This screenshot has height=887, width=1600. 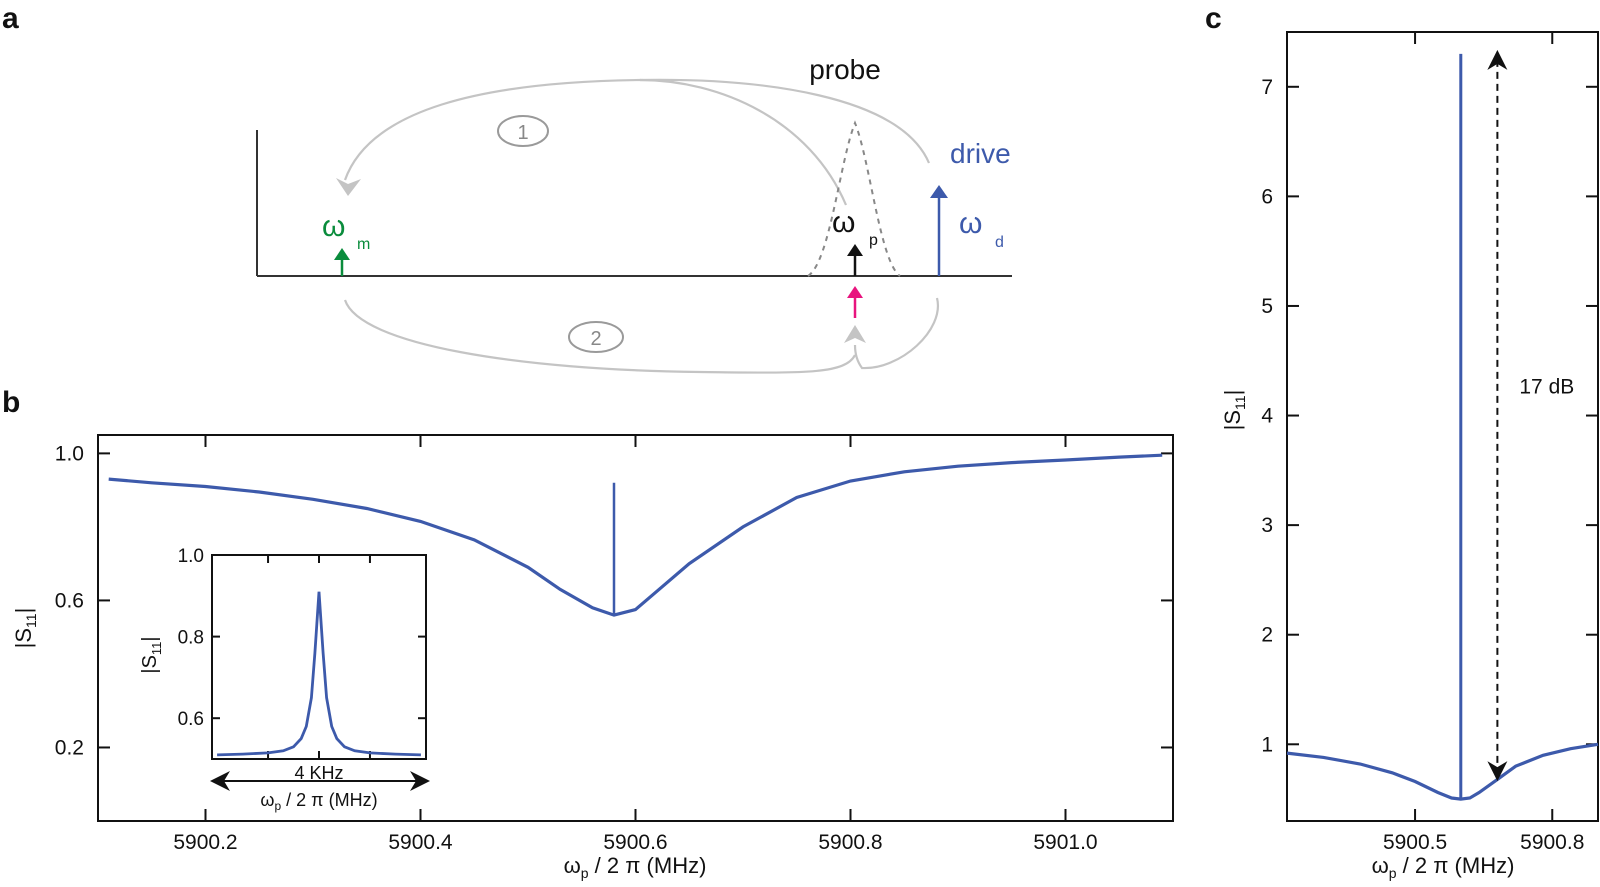 I want to click on panel-b-xlabel-rest: / 2 π (MHz), so click(x=648, y=865).